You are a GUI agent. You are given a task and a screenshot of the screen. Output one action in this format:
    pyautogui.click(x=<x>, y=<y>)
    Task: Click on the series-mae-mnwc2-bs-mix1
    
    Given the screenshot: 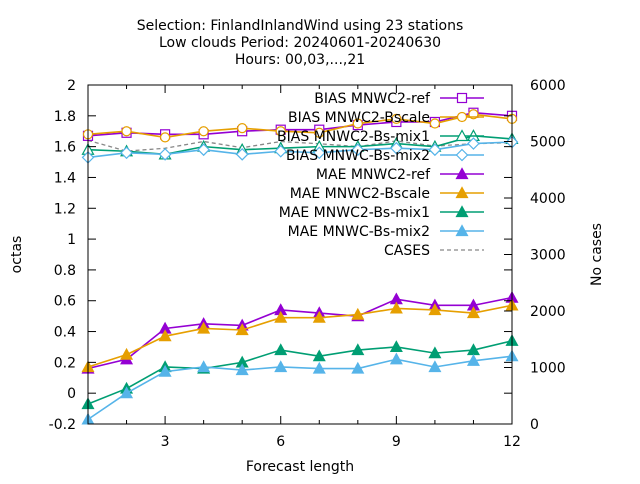 What is the action you would take?
    pyautogui.click(x=300, y=372)
    